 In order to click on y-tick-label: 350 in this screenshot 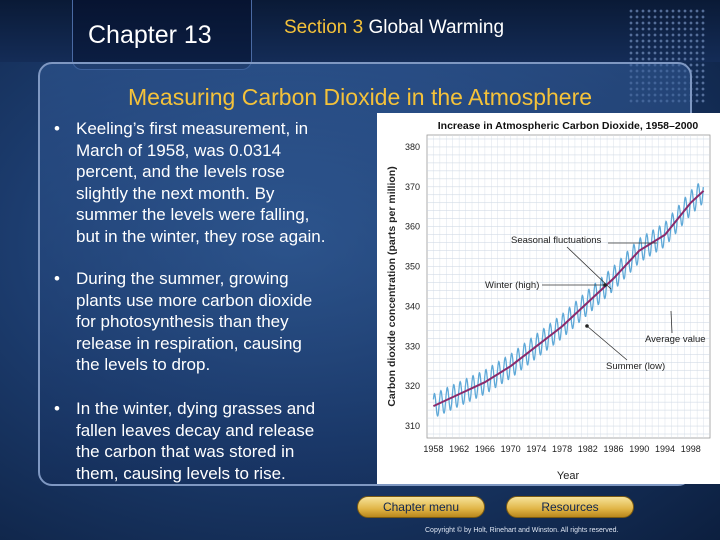, I will do `click(412, 267)`.